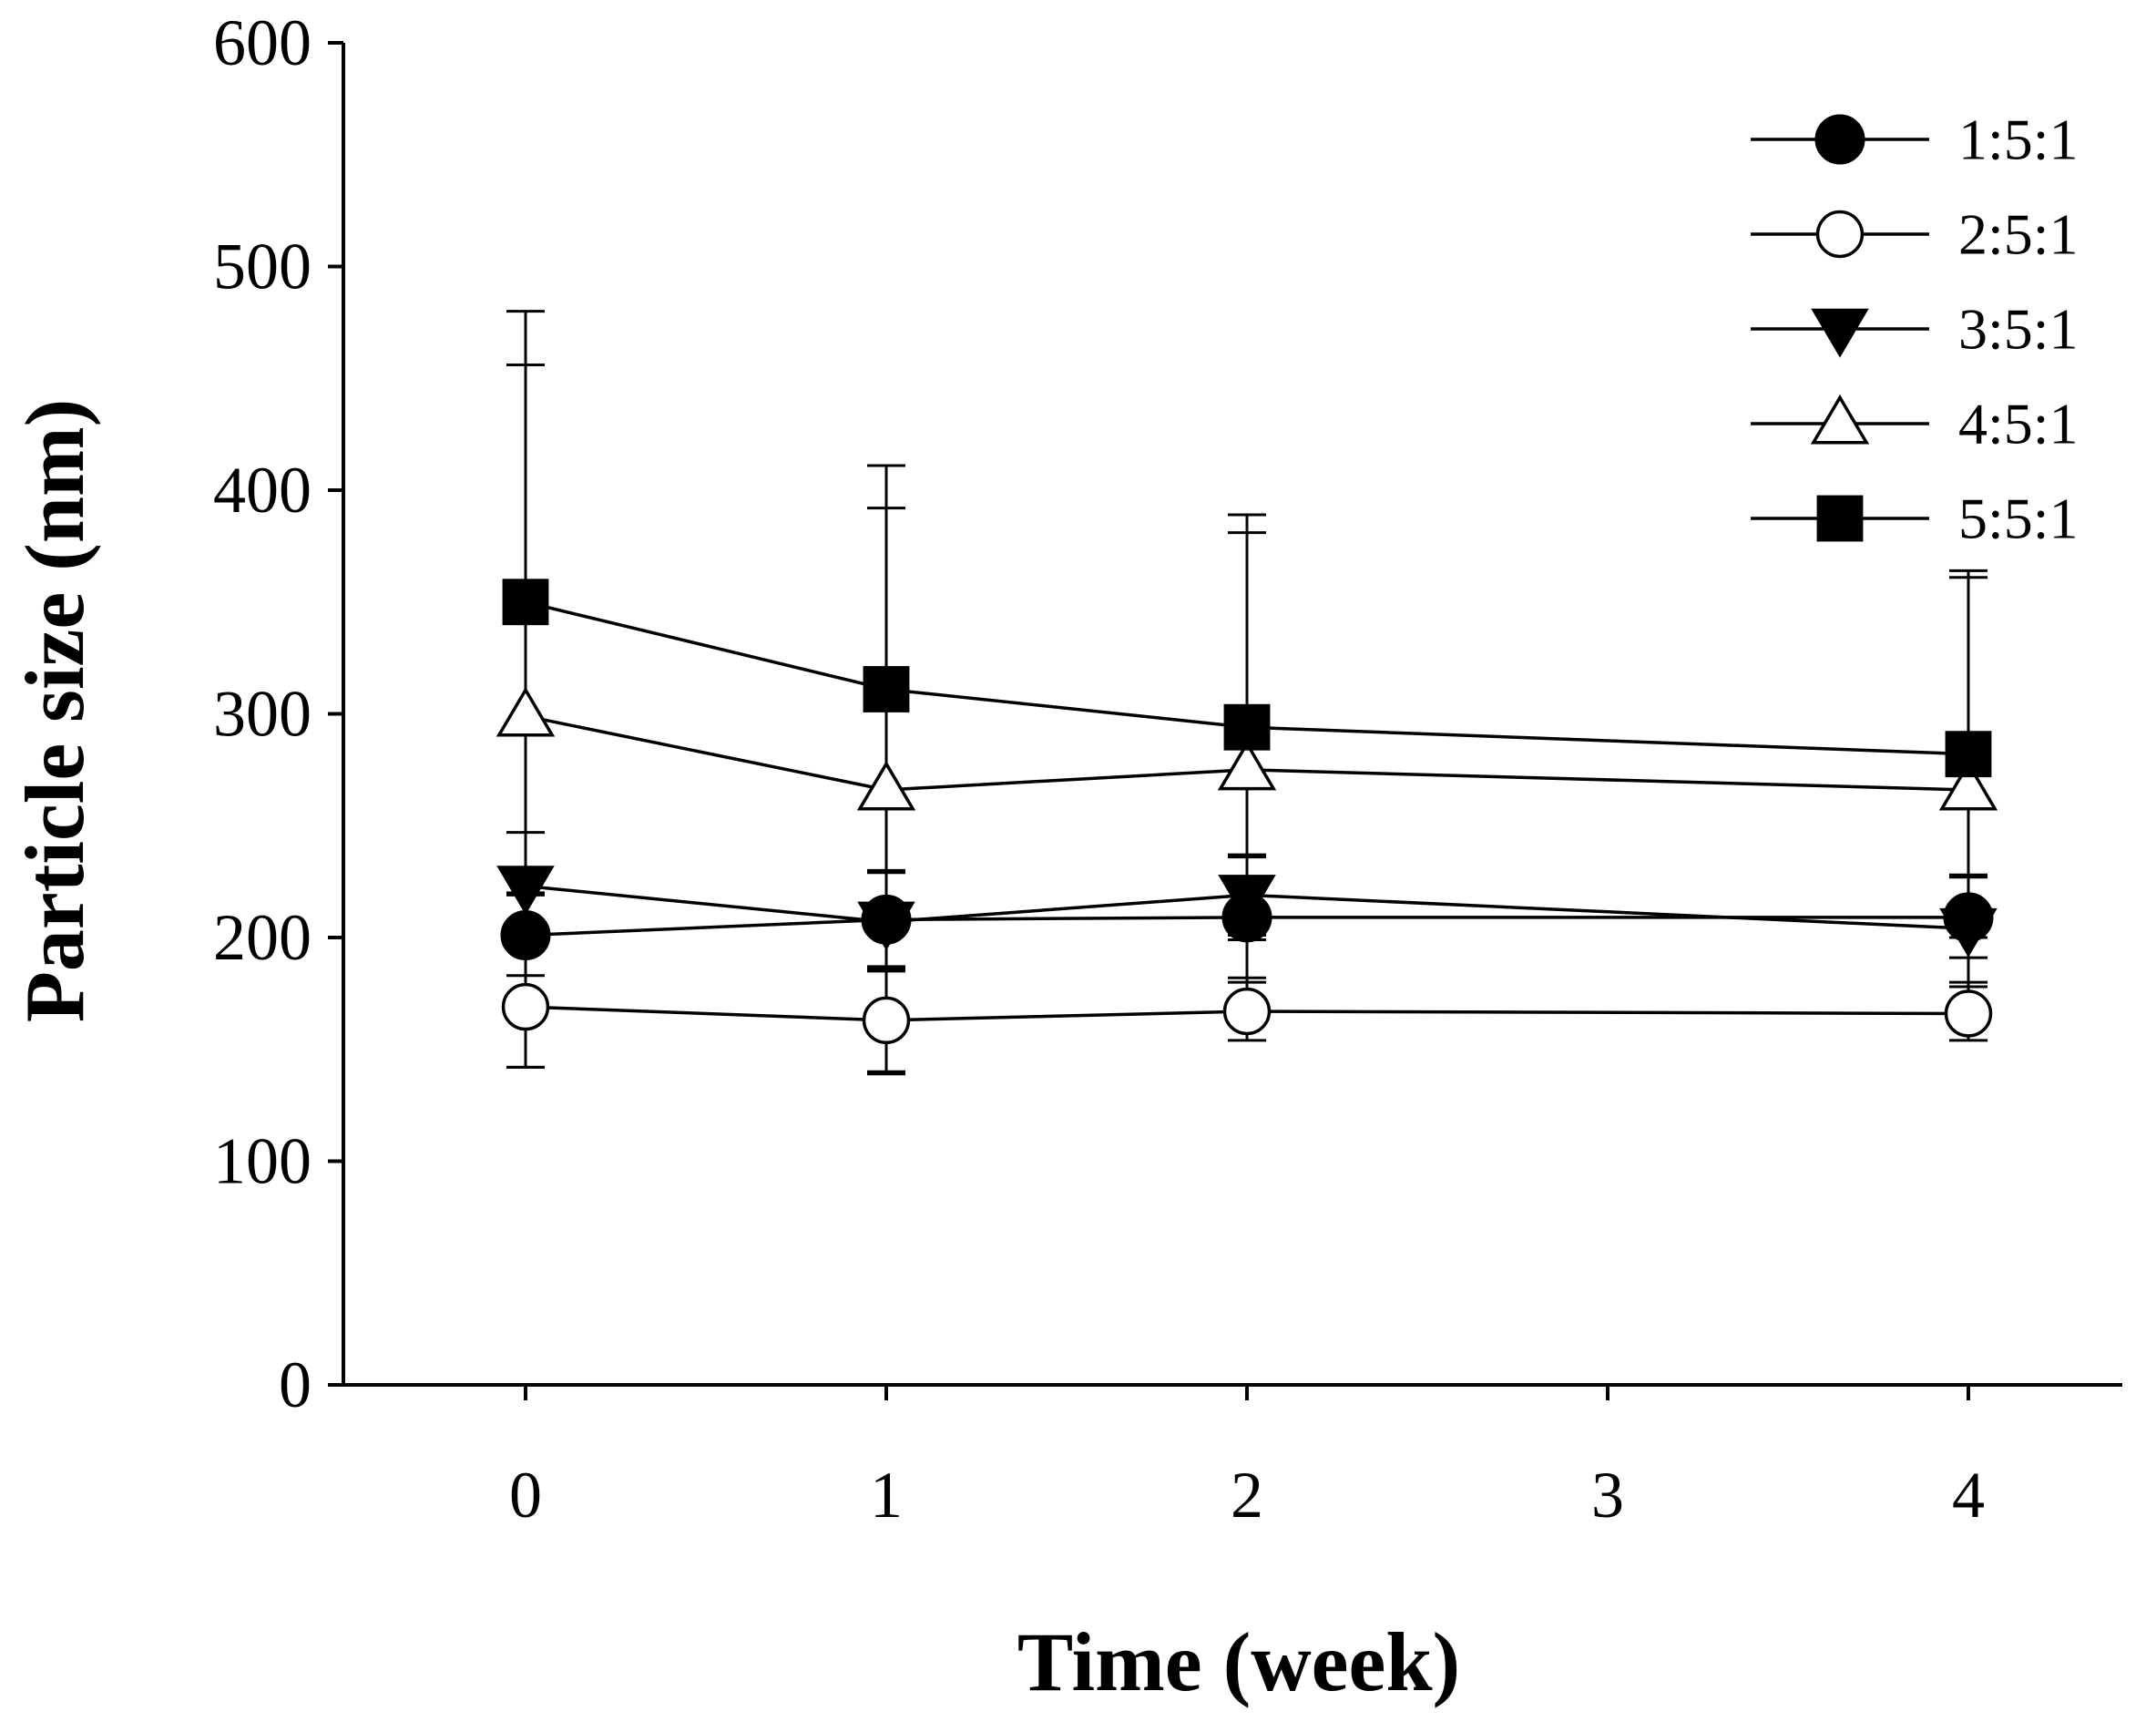  Describe the element at coordinates (887, 1495) in the screenshot. I see `x-tick-label: 1` at that location.